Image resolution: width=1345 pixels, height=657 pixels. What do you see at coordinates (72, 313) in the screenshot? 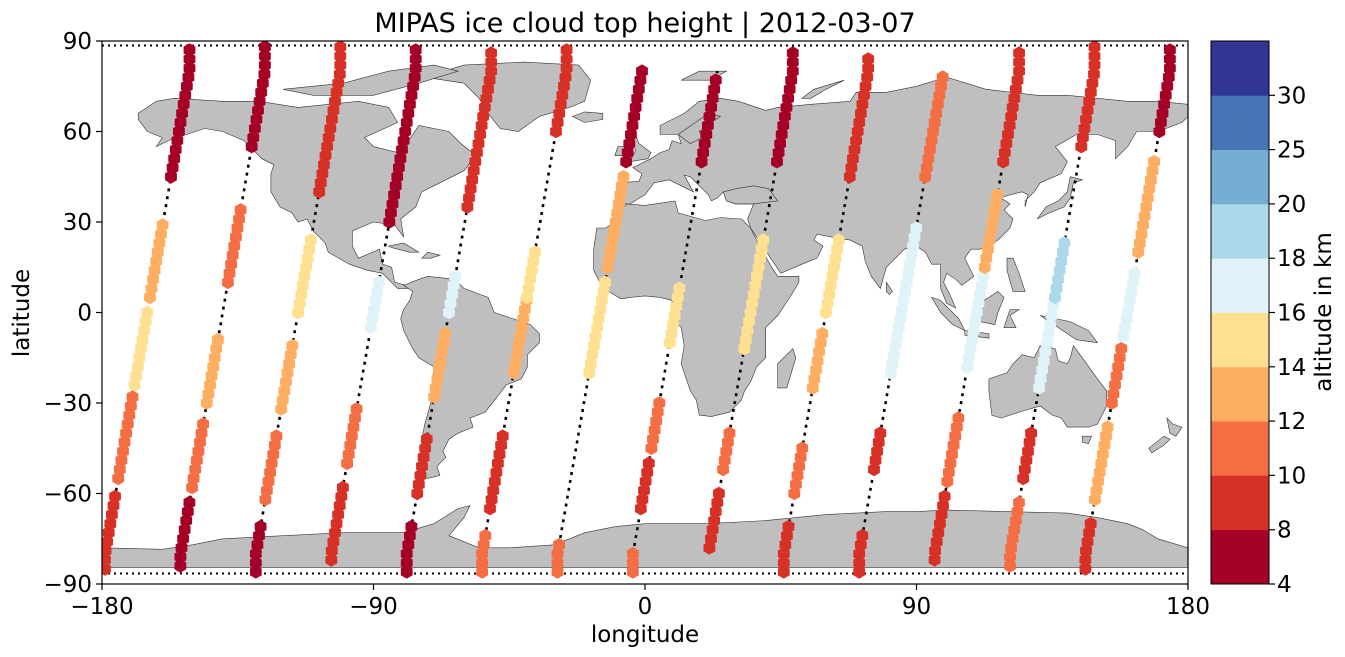
I see `y-axis: −90 −60 −30 0 30 60 90` at bounding box center [72, 313].